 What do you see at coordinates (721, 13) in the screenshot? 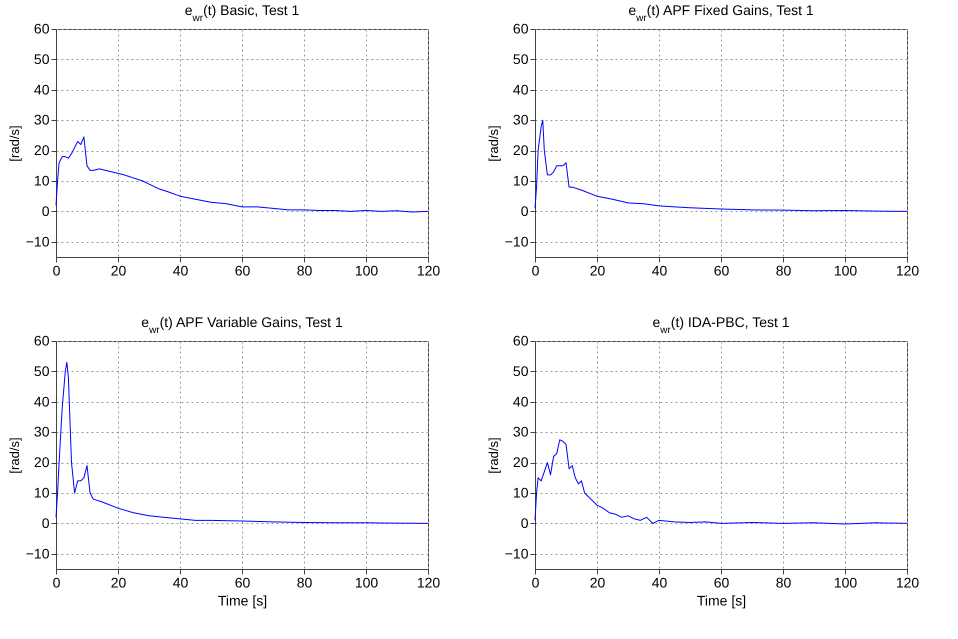
I see `chart-title: e$_{wr}$(t) APF Fixed Gains, Test 1` at bounding box center [721, 13].